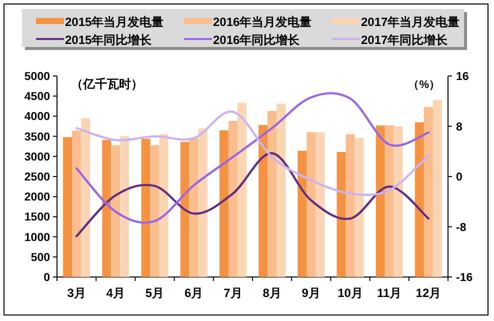 The width and height of the screenshot is (494, 321). What do you see at coordinates (107, 84) in the screenshot?
I see `y-axis-title: （亿千瓦时）` at bounding box center [107, 84].